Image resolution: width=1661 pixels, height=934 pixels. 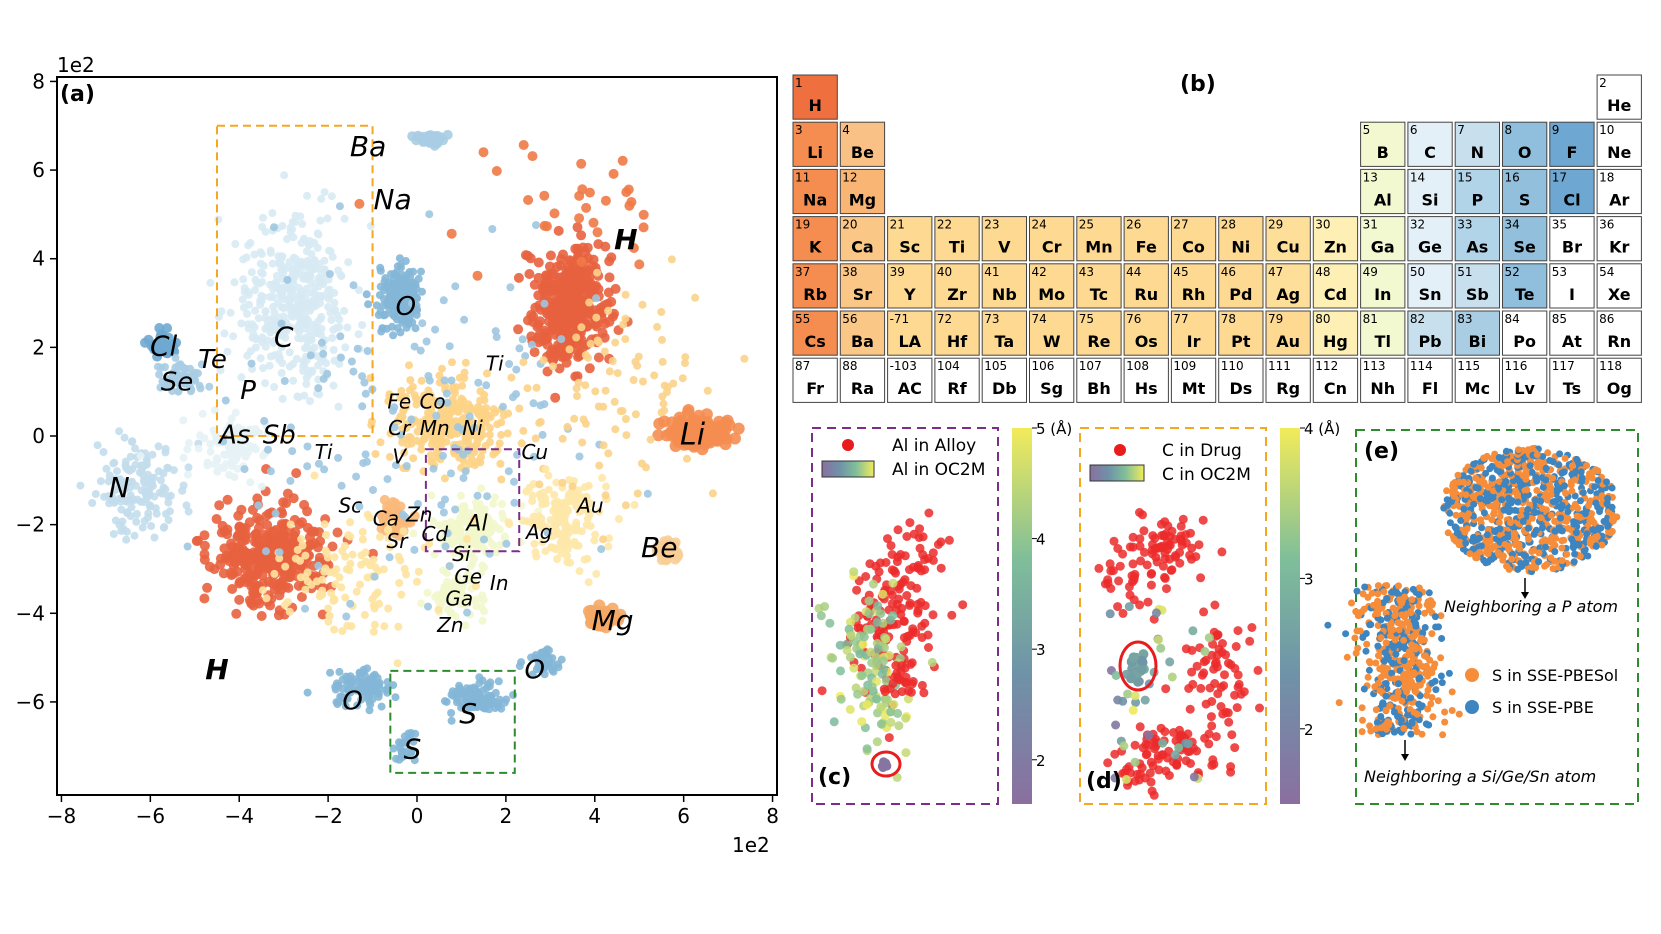 I want to click on element-symbol: Br, so click(x=1572, y=247).